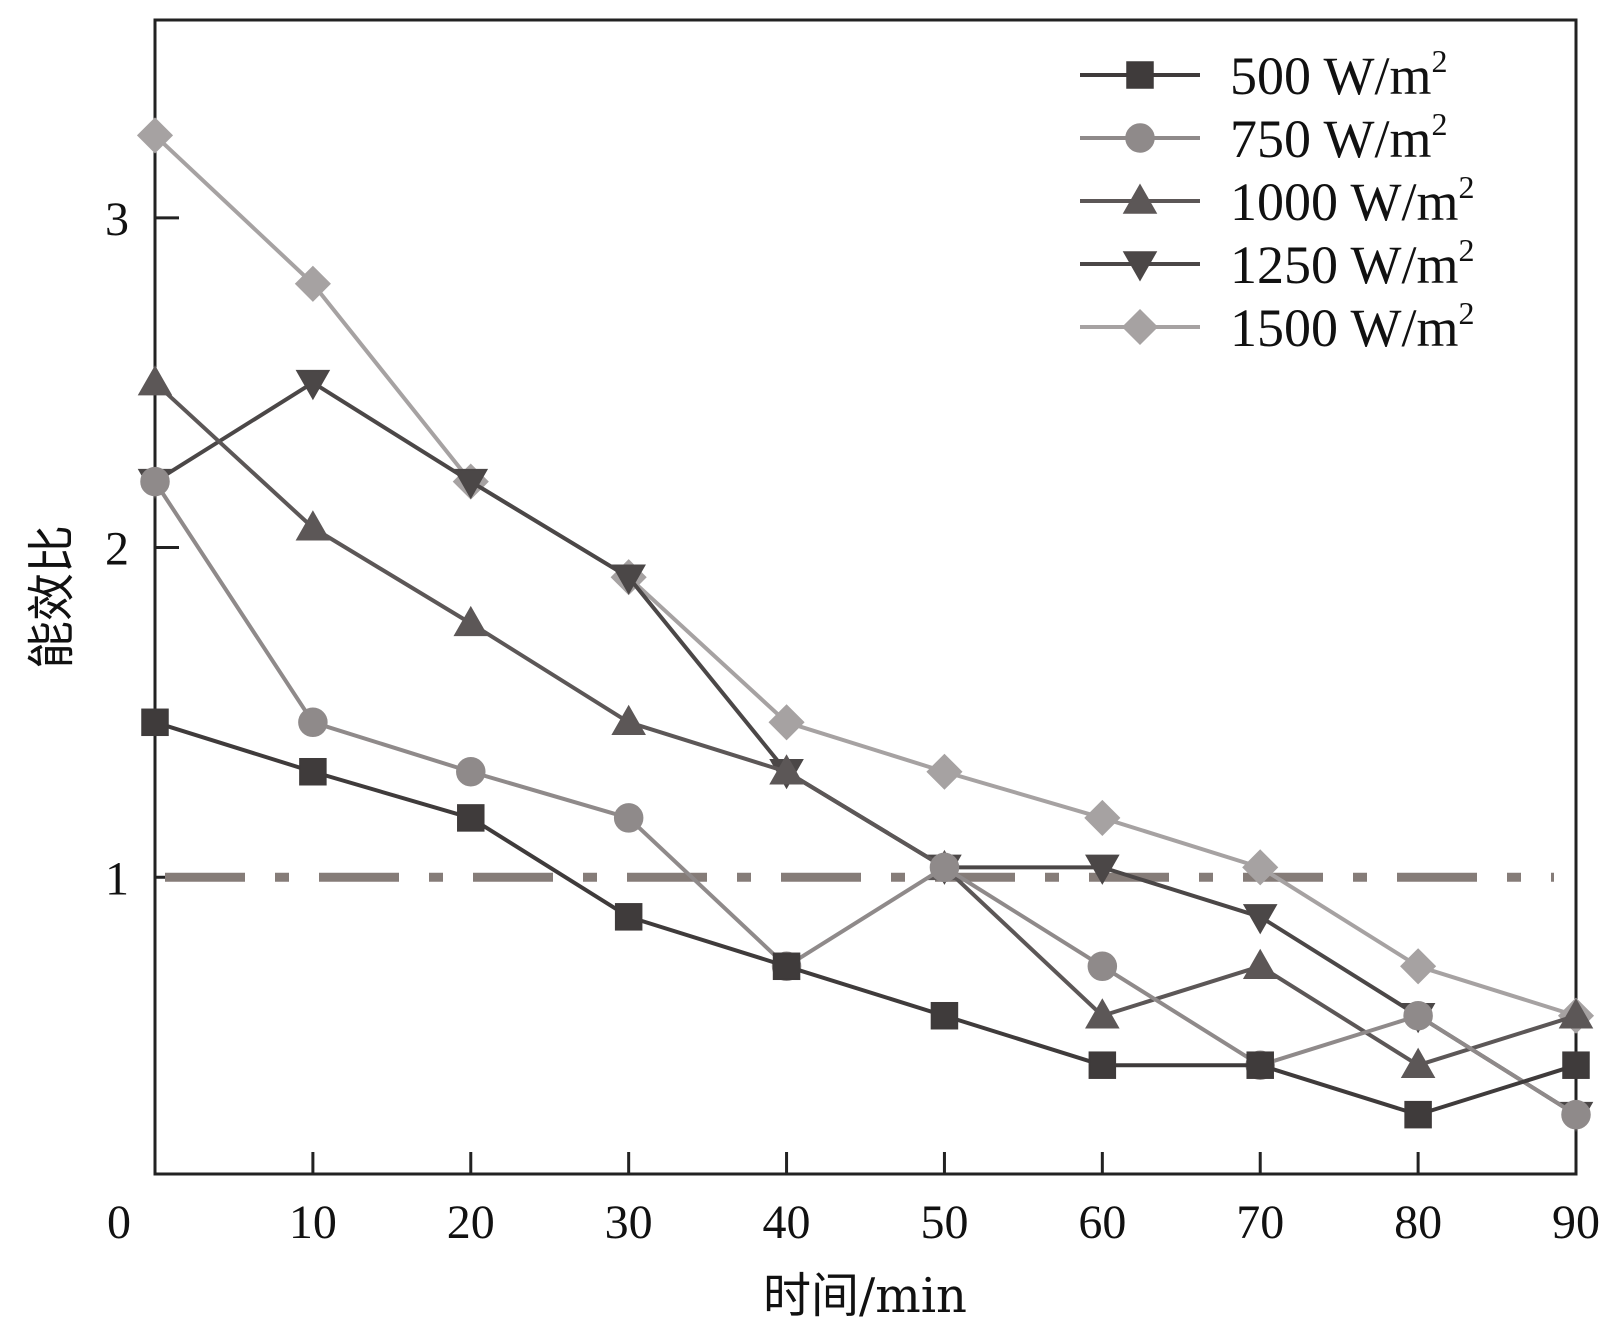 Image resolution: width=1618 pixels, height=1335 pixels. Describe the element at coordinates (313, 1222) in the screenshot. I see `x-tick-label: 10` at that location.